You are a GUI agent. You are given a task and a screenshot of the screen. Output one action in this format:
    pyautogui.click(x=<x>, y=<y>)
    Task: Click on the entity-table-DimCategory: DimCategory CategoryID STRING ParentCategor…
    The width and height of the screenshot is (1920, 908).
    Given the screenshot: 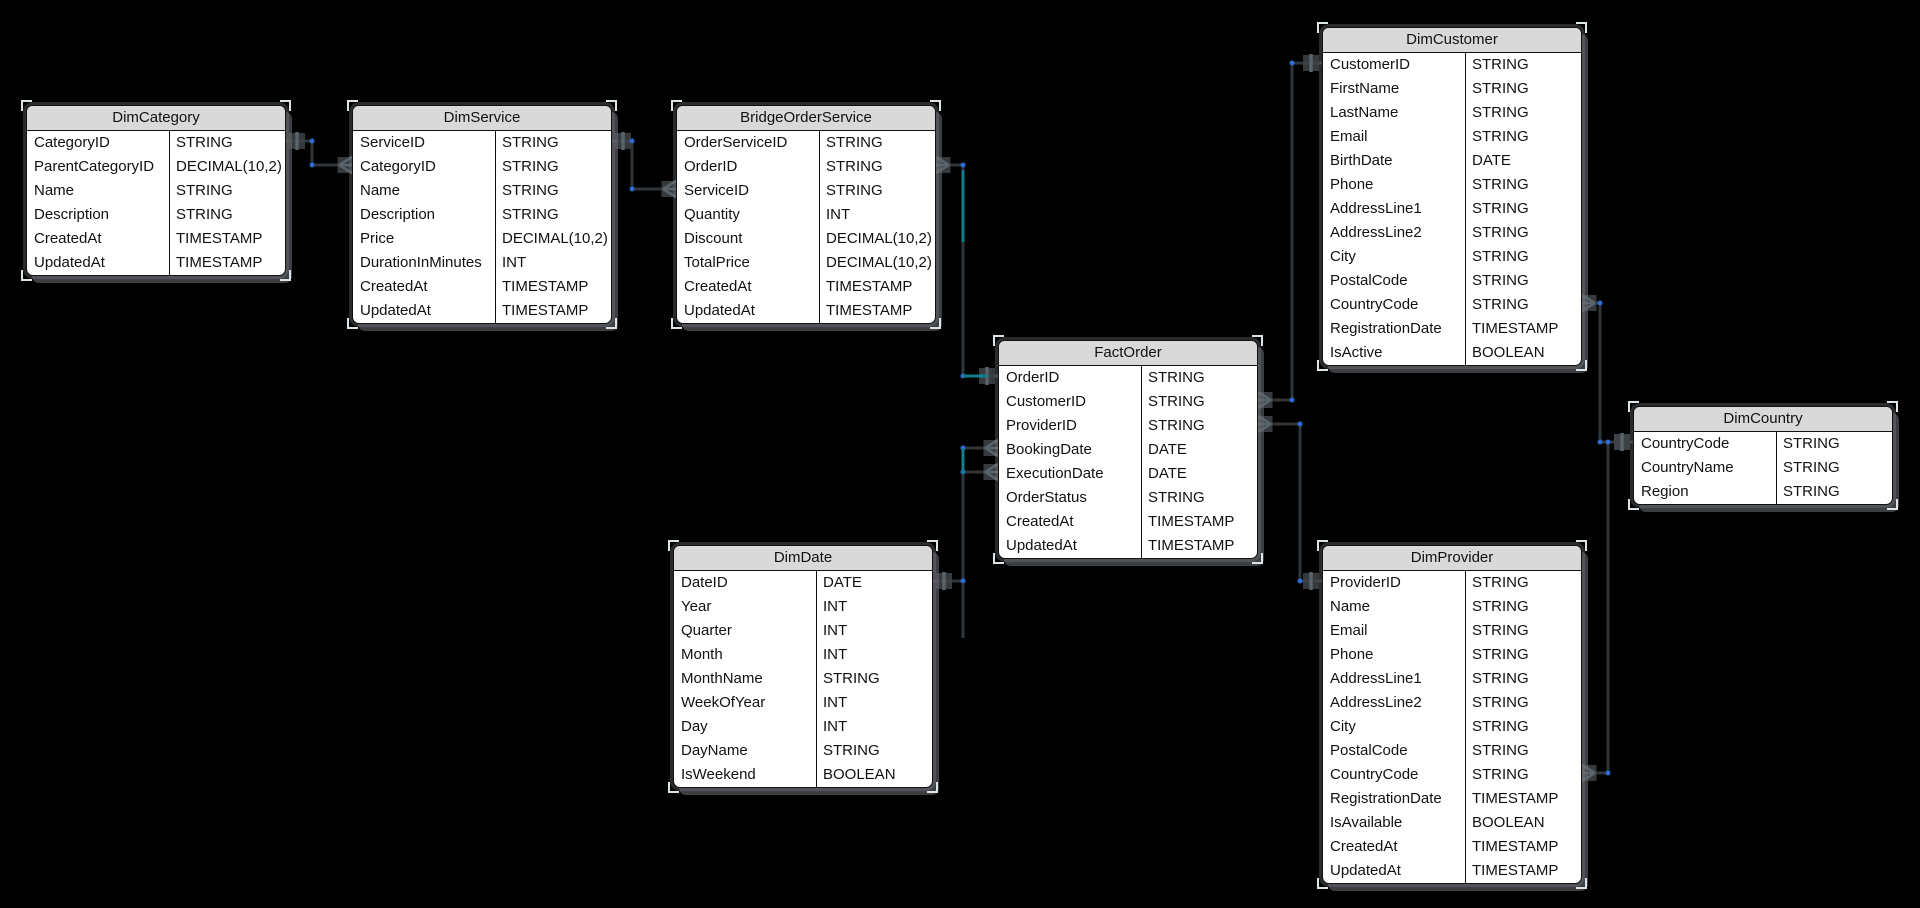 What is the action you would take?
    pyautogui.click(x=156, y=190)
    